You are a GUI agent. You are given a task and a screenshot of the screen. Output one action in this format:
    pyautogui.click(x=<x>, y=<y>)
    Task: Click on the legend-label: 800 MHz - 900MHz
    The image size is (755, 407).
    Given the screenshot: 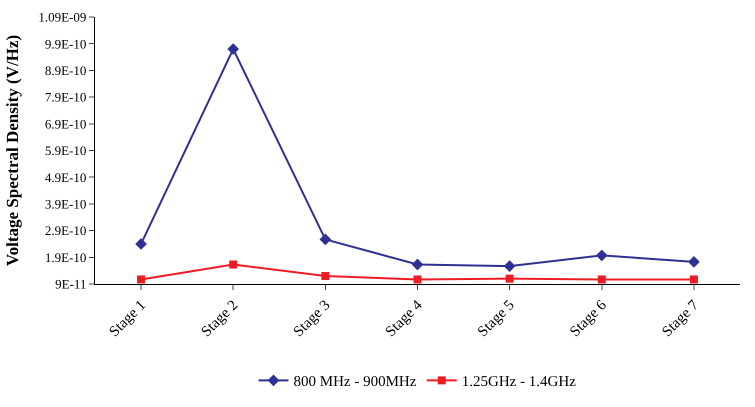 What is the action you would take?
    pyautogui.click(x=355, y=382)
    